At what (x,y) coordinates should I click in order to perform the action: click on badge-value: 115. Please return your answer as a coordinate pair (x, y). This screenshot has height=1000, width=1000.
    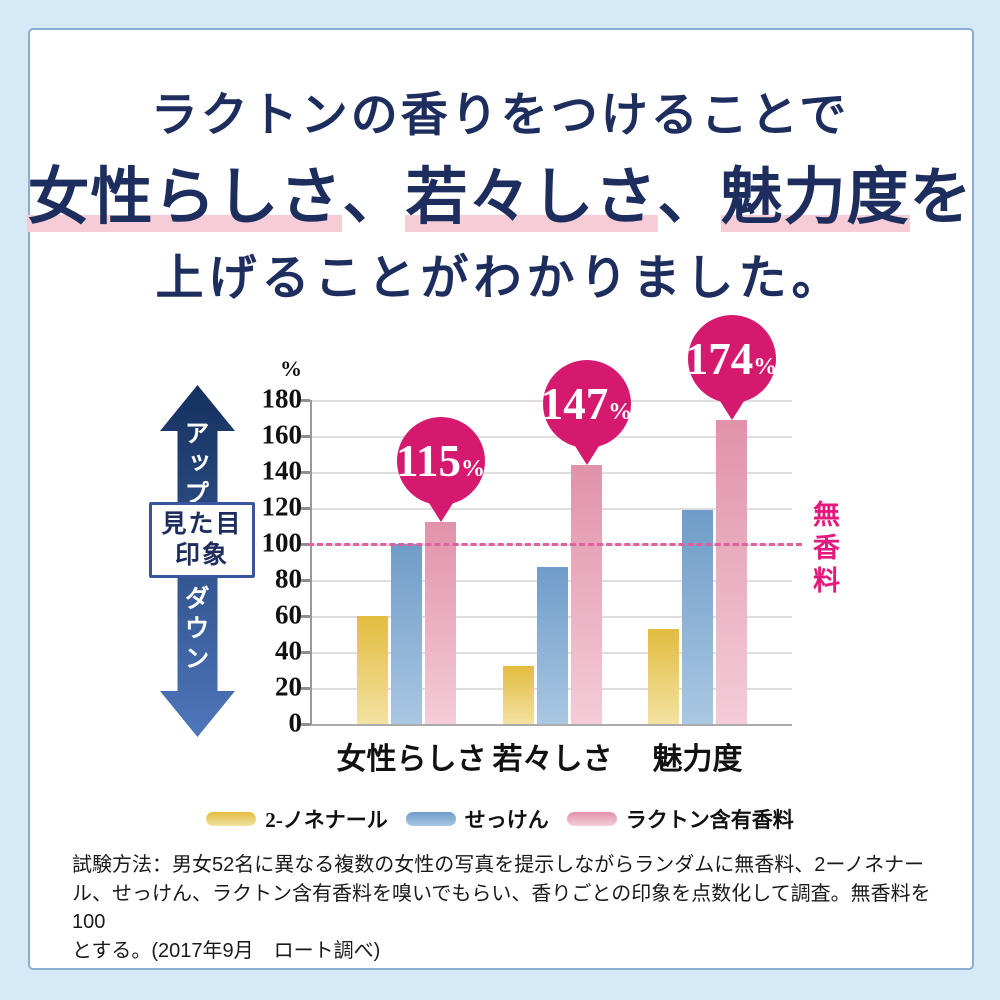
    Looking at the image, I should click on (428, 461).